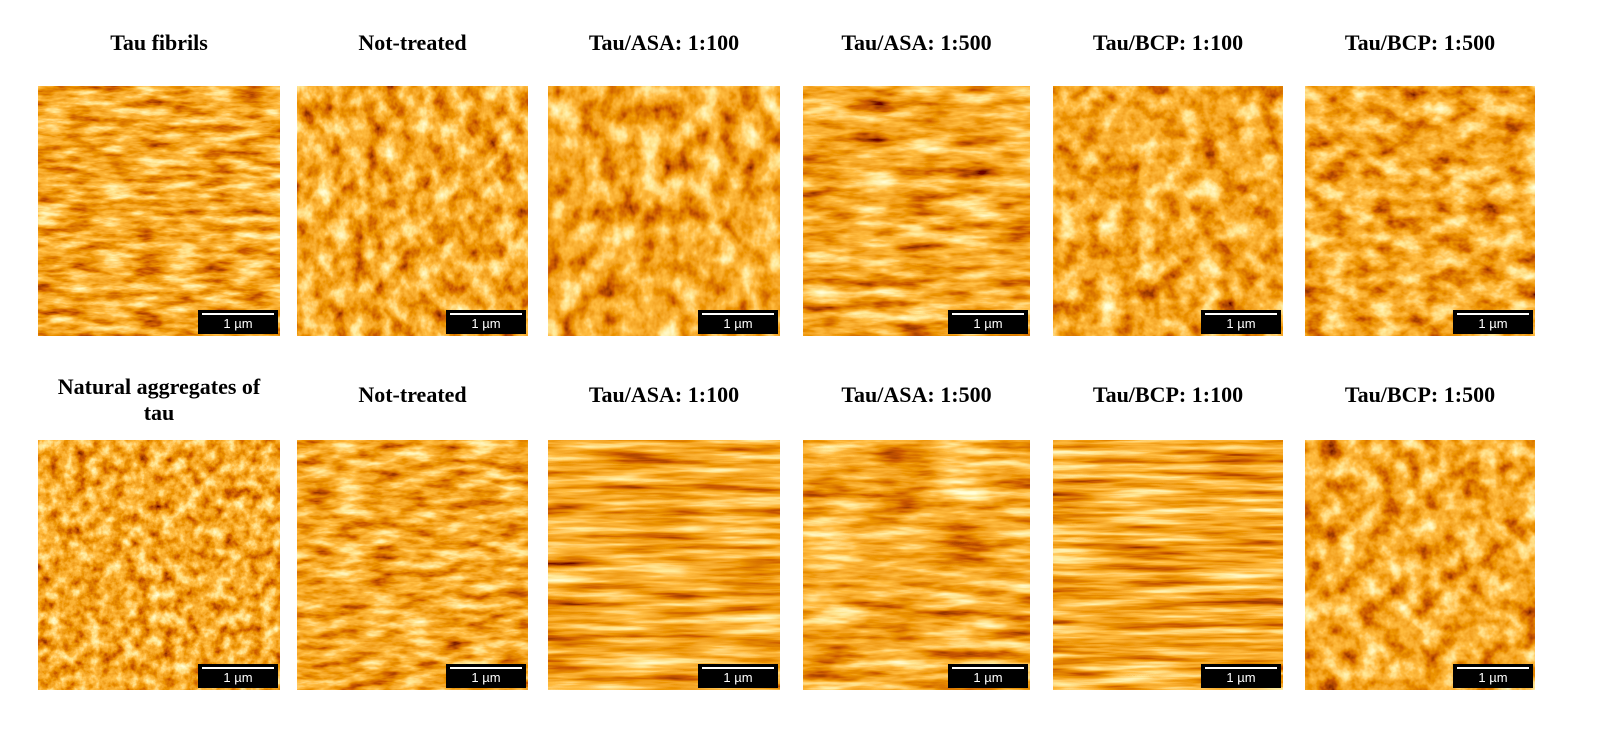 This screenshot has width=1600, height=750. What do you see at coordinates (159, 42) in the screenshot?
I see `panel-title: Tau fibrils` at bounding box center [159, 42].